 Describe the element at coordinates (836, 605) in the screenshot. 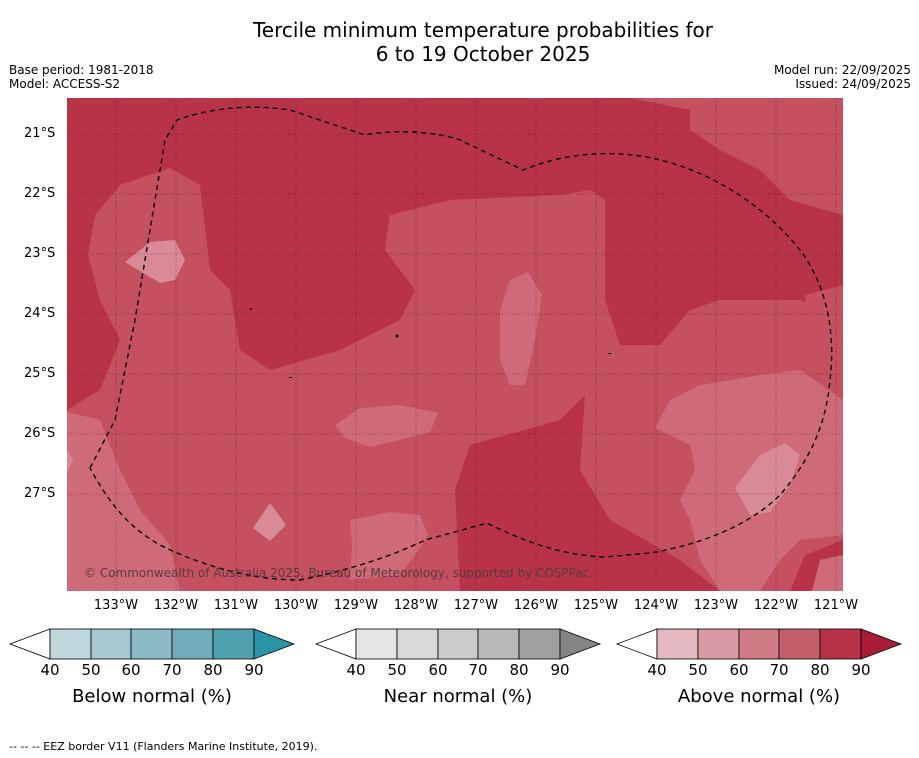

I see `lon-label: 121°W` at that location.